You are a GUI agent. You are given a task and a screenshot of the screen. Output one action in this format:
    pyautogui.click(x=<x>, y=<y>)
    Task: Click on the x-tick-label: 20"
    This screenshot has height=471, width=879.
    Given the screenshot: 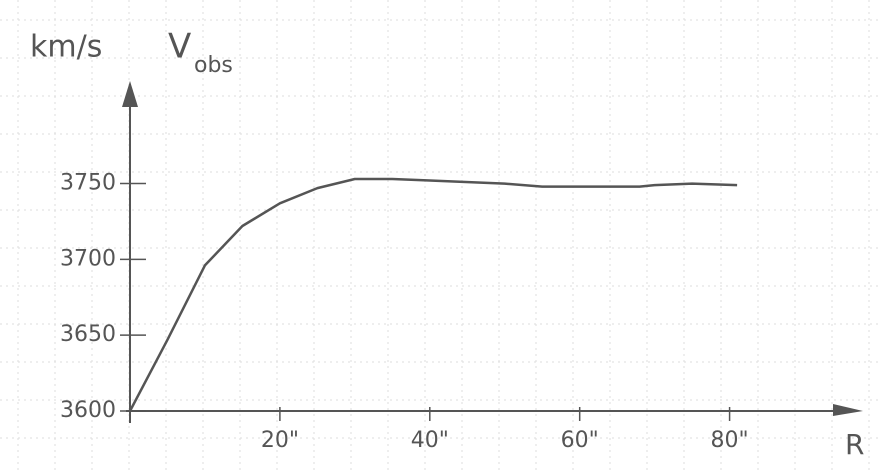 What is the action you would take?
    pyautogui.click(x=280, y=440)
    